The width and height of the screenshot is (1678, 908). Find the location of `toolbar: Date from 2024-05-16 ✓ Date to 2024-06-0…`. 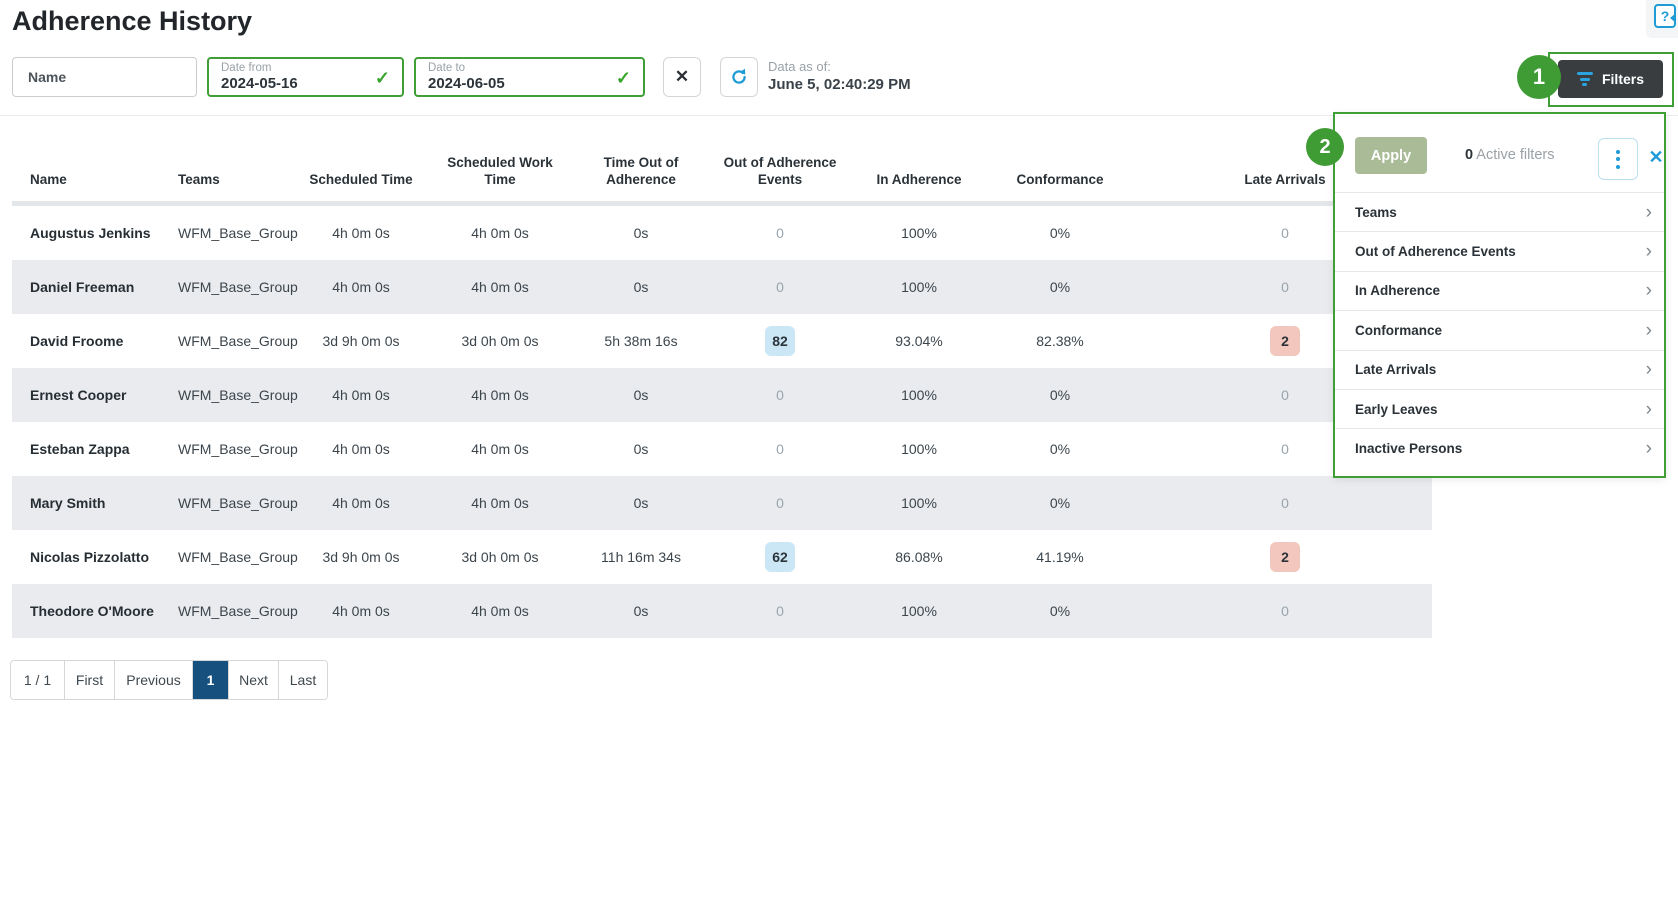

toolbar: Date from 2024-05-16 ✓ Date to 2024-06-0… is located at coordinates (839, 77).